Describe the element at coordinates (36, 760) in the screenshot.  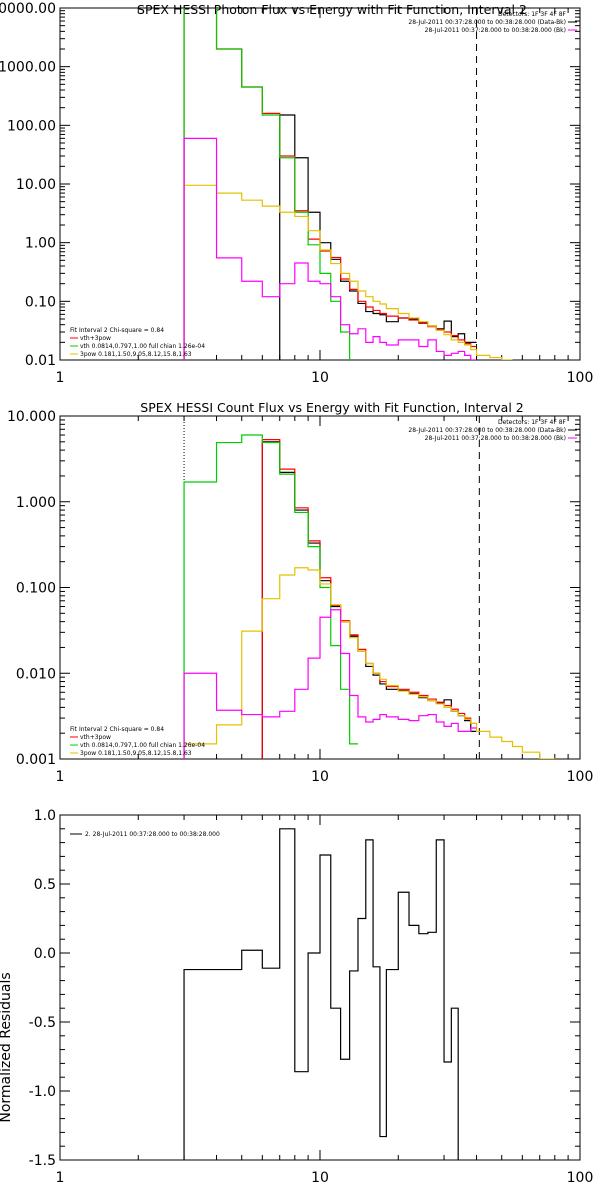
I see `y-tick-label: 0.001` at that location.